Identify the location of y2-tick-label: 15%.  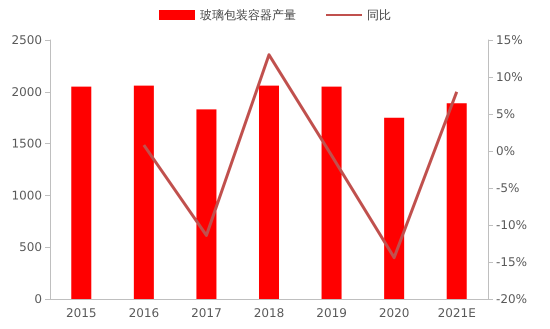
(509, 40).